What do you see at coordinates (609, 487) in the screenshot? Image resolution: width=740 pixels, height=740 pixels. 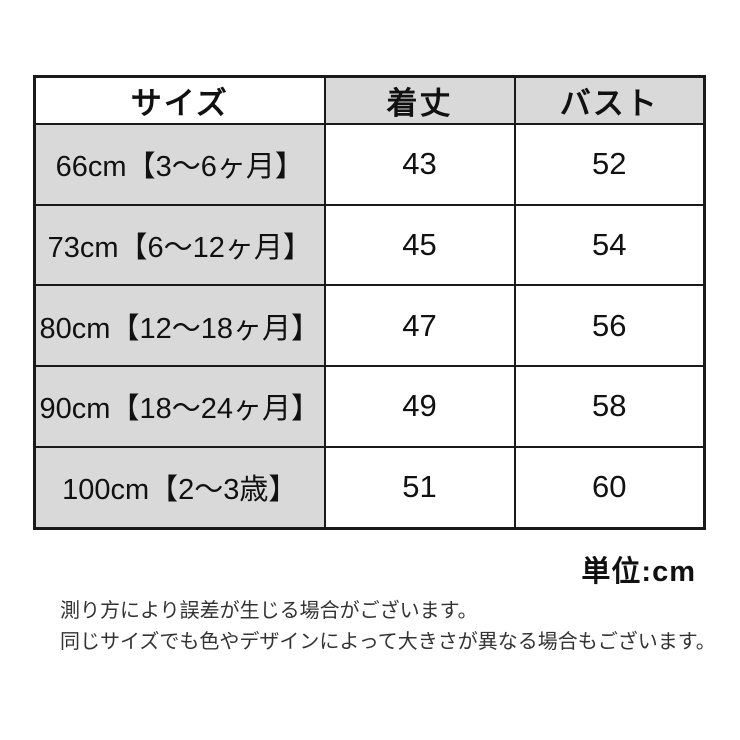 I see `bust-value-cell: 60` at bounding box center [609, 487].